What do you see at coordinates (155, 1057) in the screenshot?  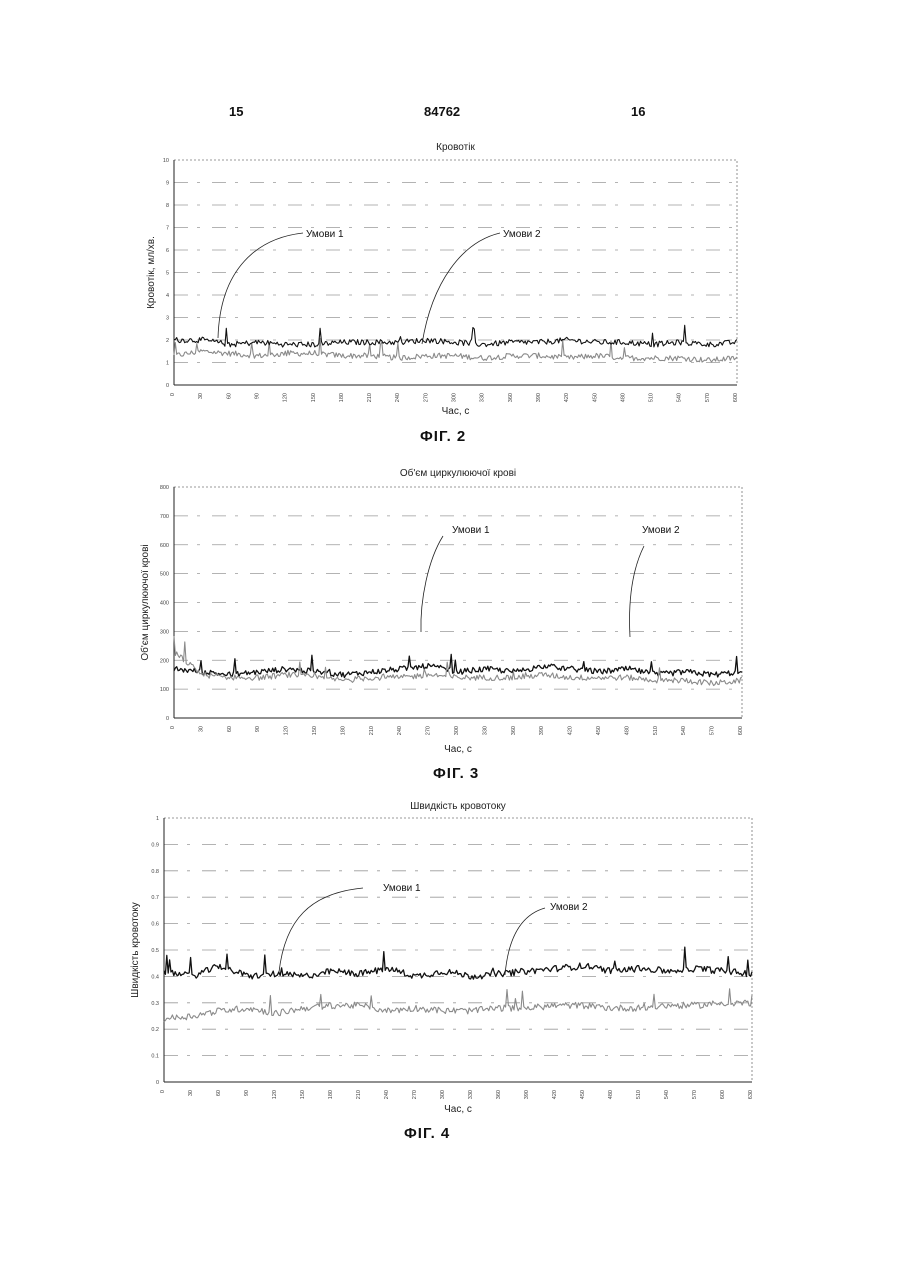 I see `y-tick-label: 0.1` at bounding box center [155, 1057].